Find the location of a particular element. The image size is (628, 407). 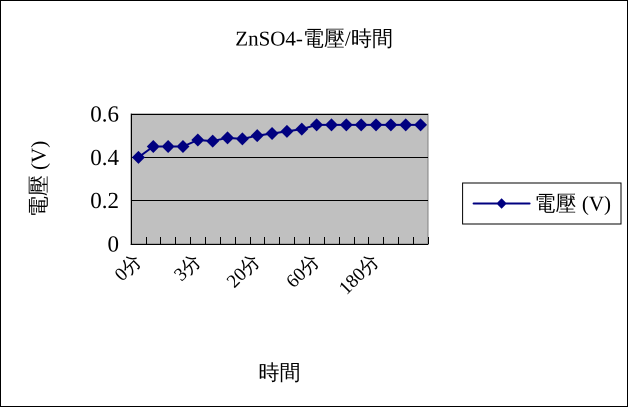

x-tick-label: 20分 is located at coordinates (243, 271).